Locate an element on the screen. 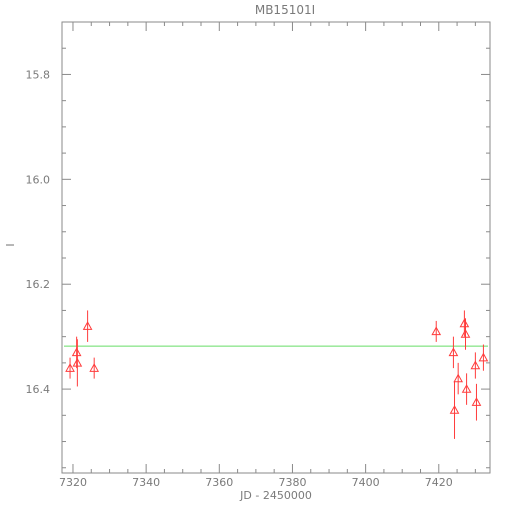 This screenshot has width=510, height=510. y-tick-label: 16.0 is located at coordinates (38, 179).